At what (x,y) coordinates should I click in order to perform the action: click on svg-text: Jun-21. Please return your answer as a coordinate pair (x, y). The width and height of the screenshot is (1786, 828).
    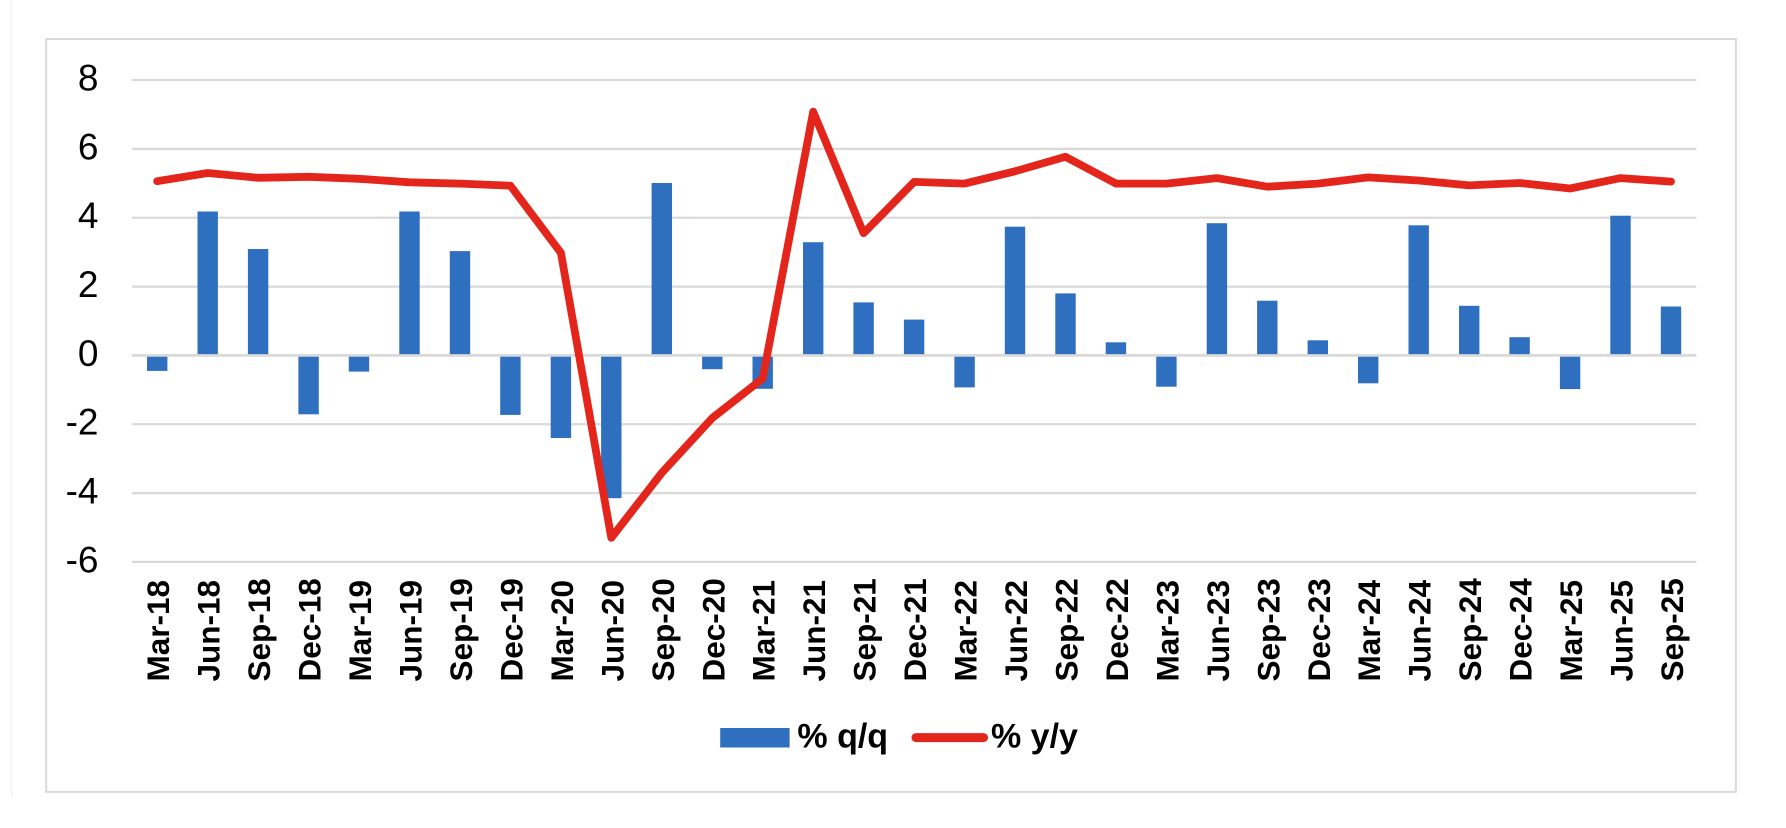
    Looking at the image, I should click on (814, 631).